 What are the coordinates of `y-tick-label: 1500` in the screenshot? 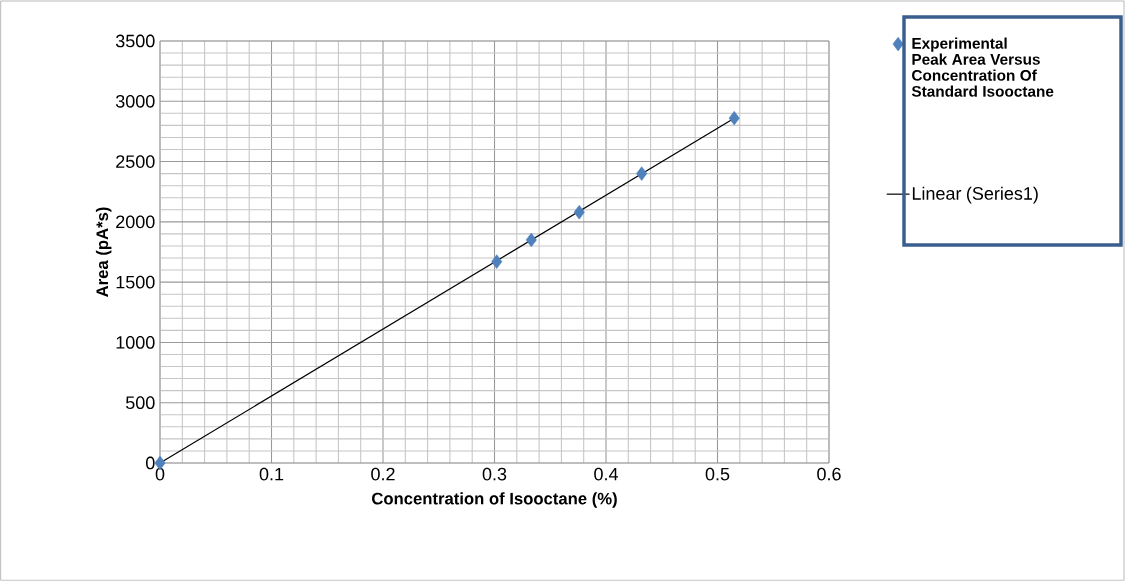 It's located at (135, 282).